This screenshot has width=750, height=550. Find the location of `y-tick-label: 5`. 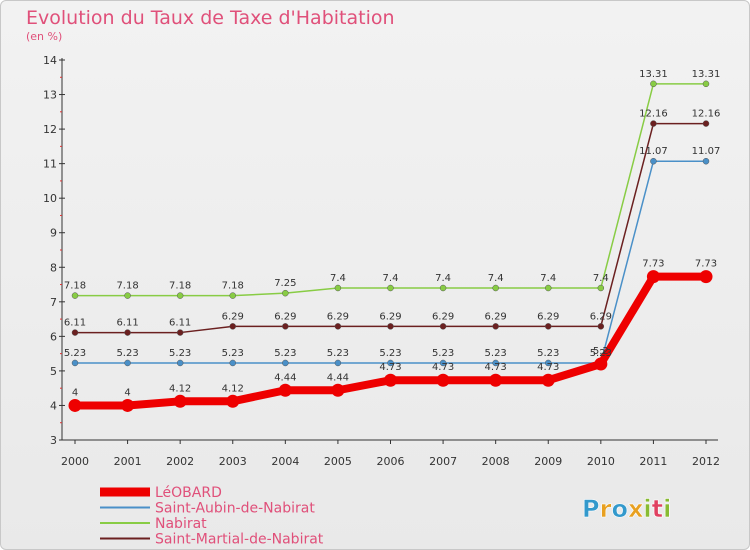

y-tick-label: 5 is located at coordinates (53, 371).